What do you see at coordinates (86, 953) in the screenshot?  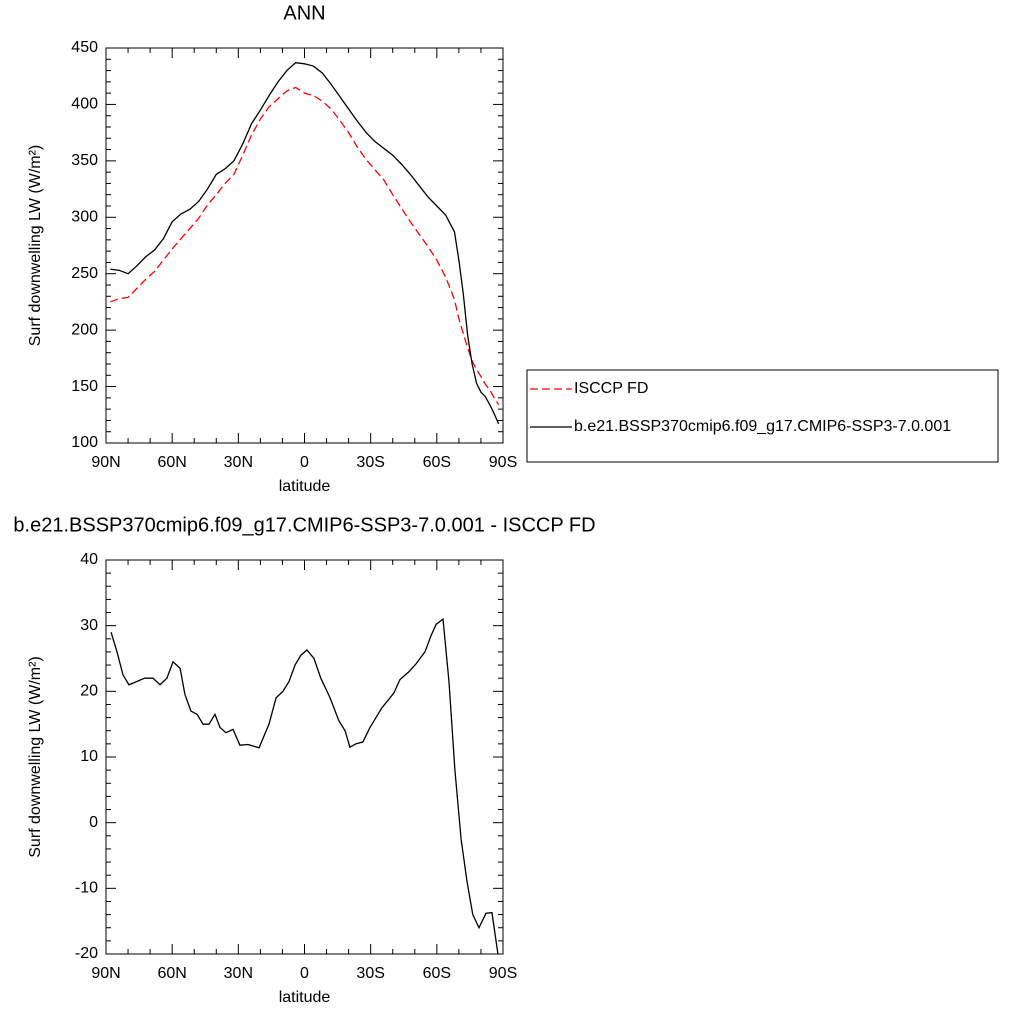 I see `y-tick-label: -20` at bounding box center [86, 953].